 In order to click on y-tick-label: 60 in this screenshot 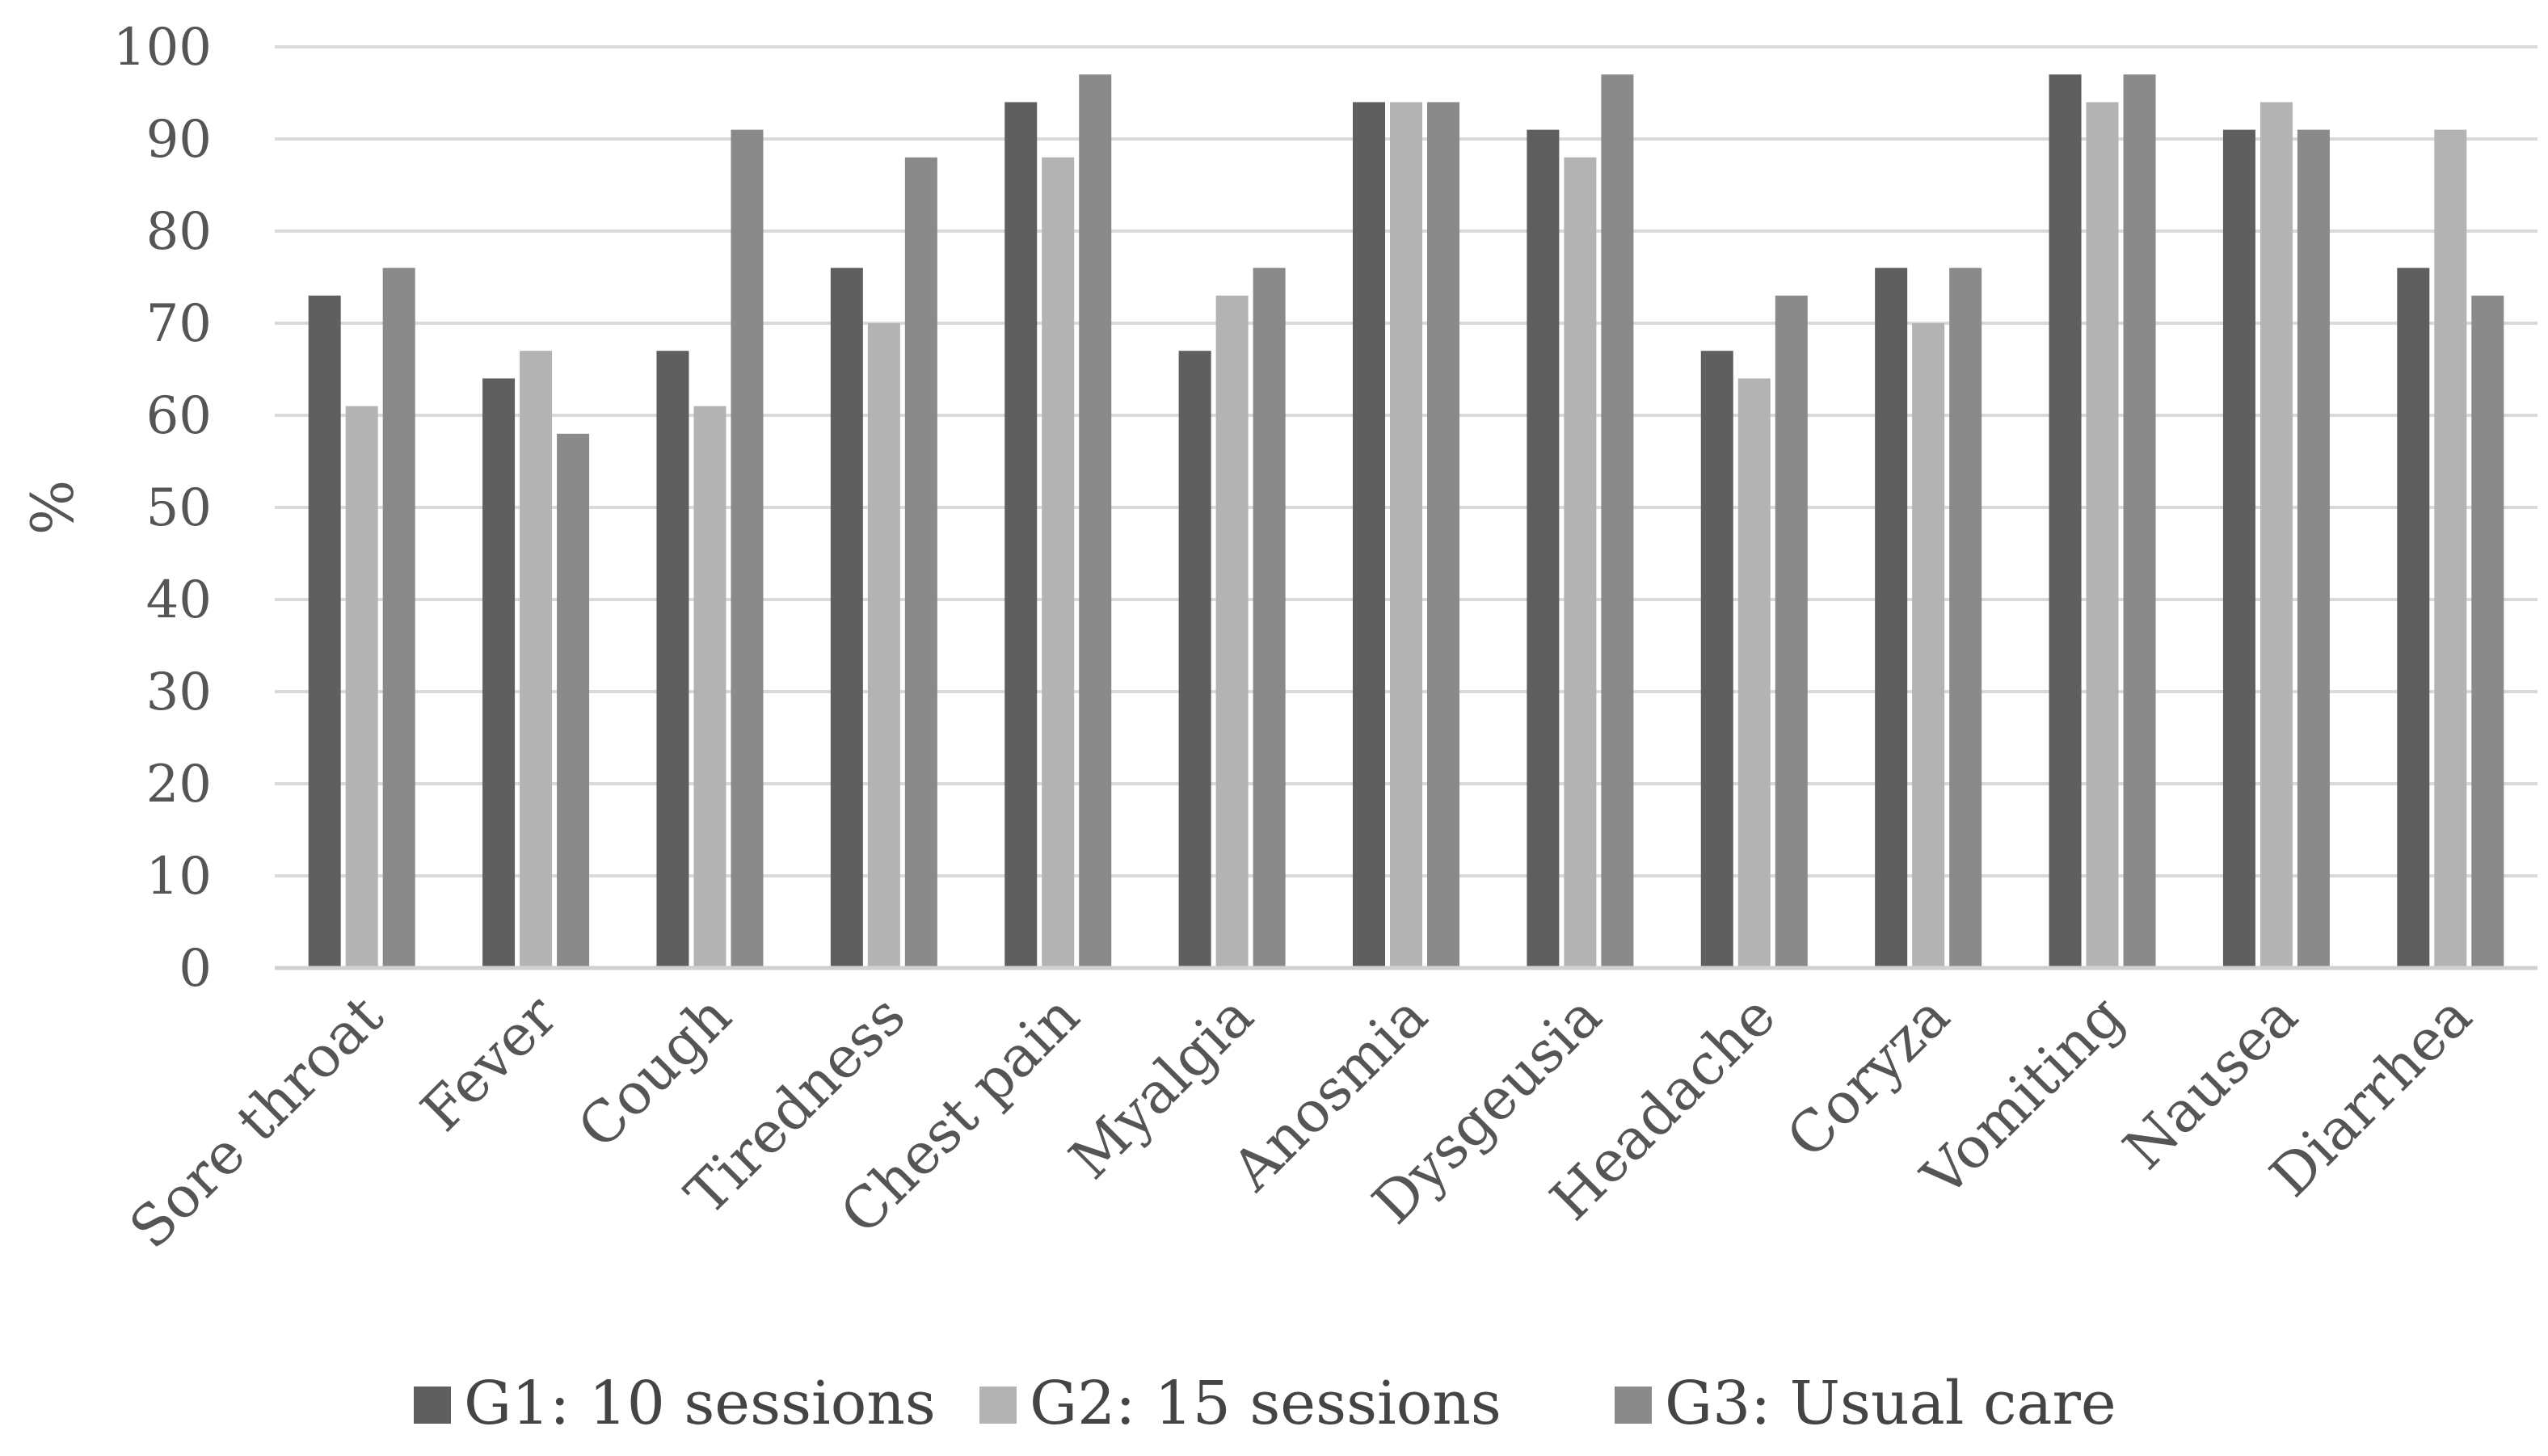, I will do `click(179, 416)`.